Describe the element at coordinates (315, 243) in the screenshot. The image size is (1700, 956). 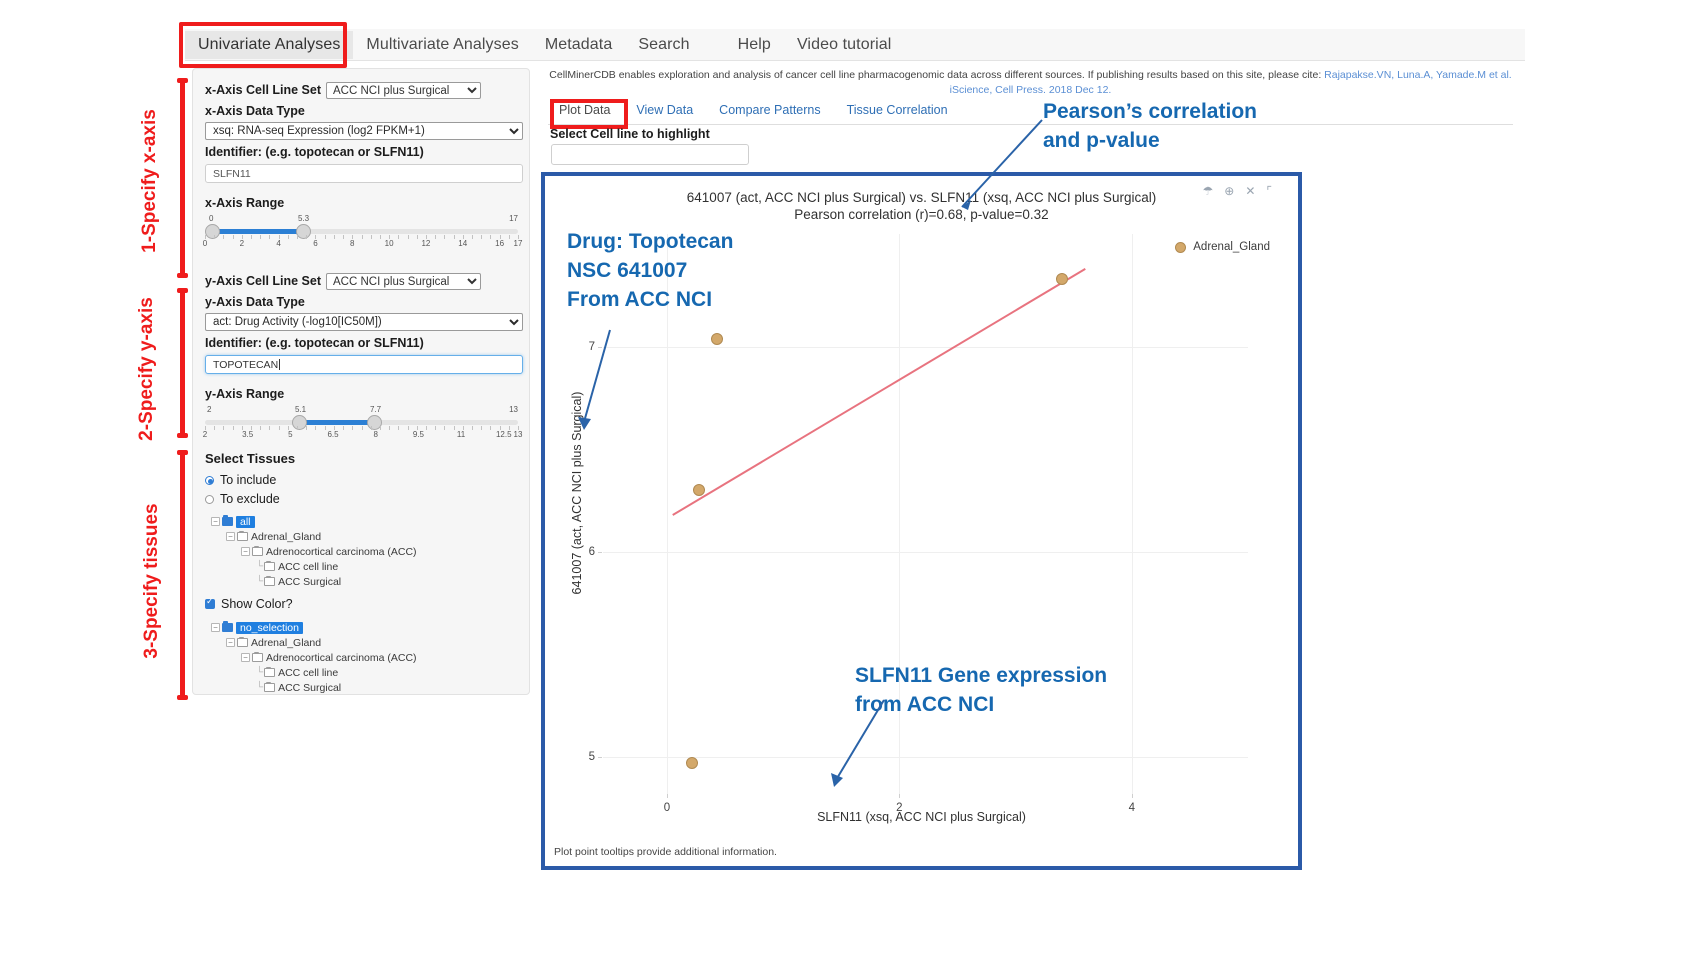
I see `slider-tick-label: 6` at that location.